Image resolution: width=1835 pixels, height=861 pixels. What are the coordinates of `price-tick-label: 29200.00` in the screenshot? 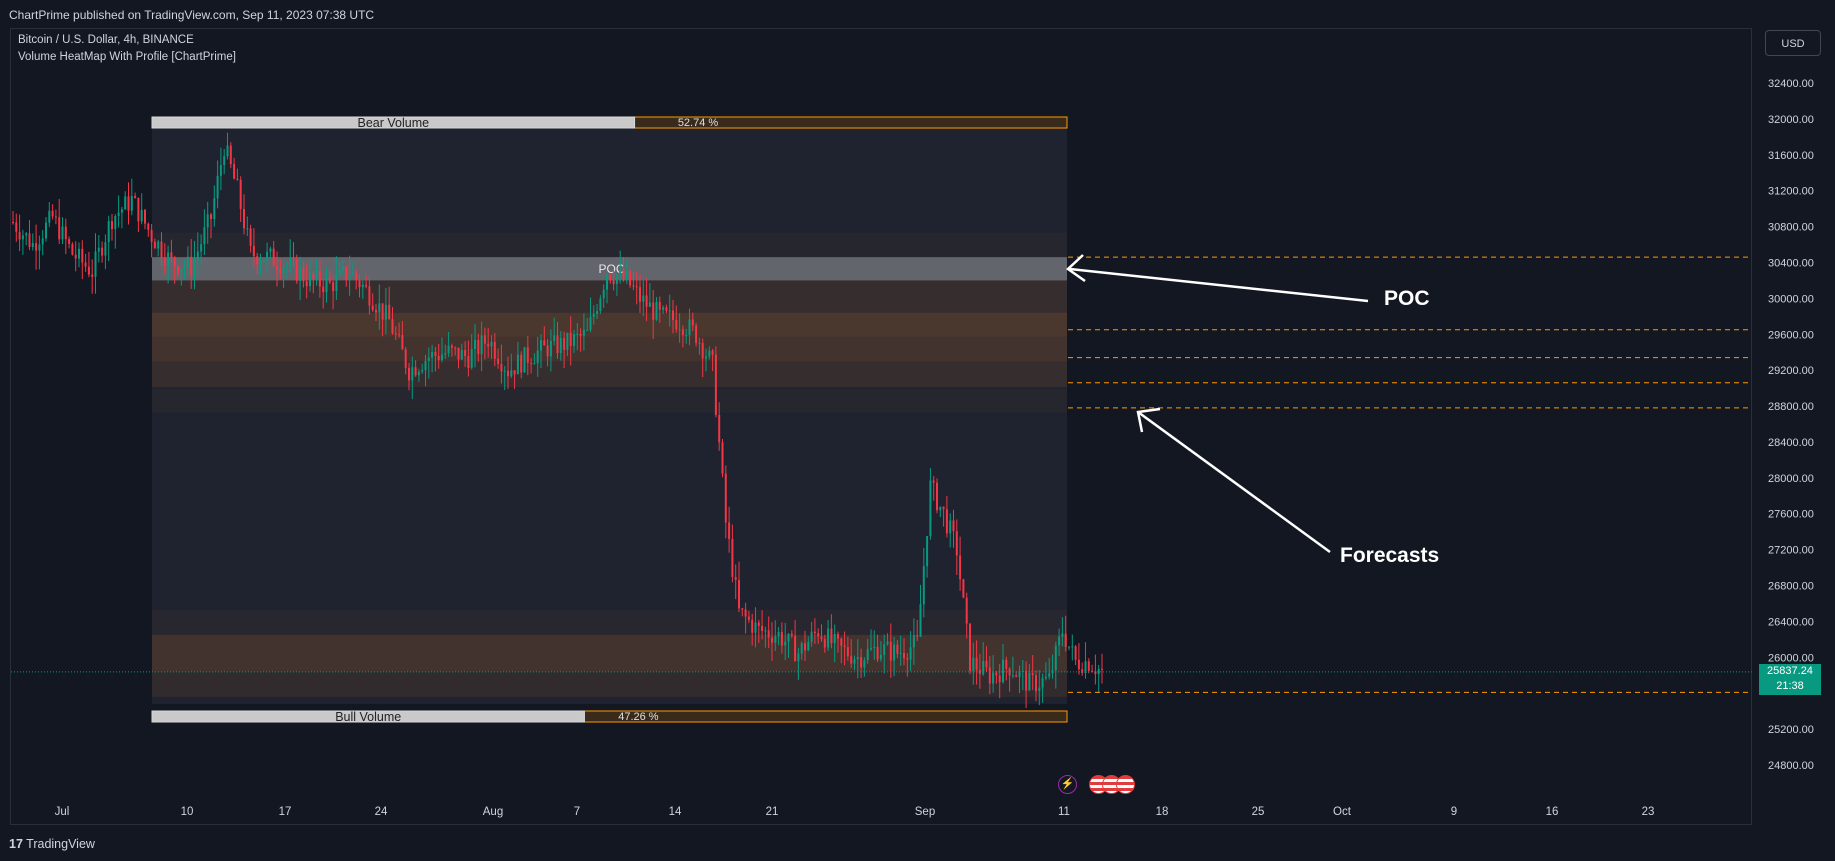 It's located at (1791, 371).